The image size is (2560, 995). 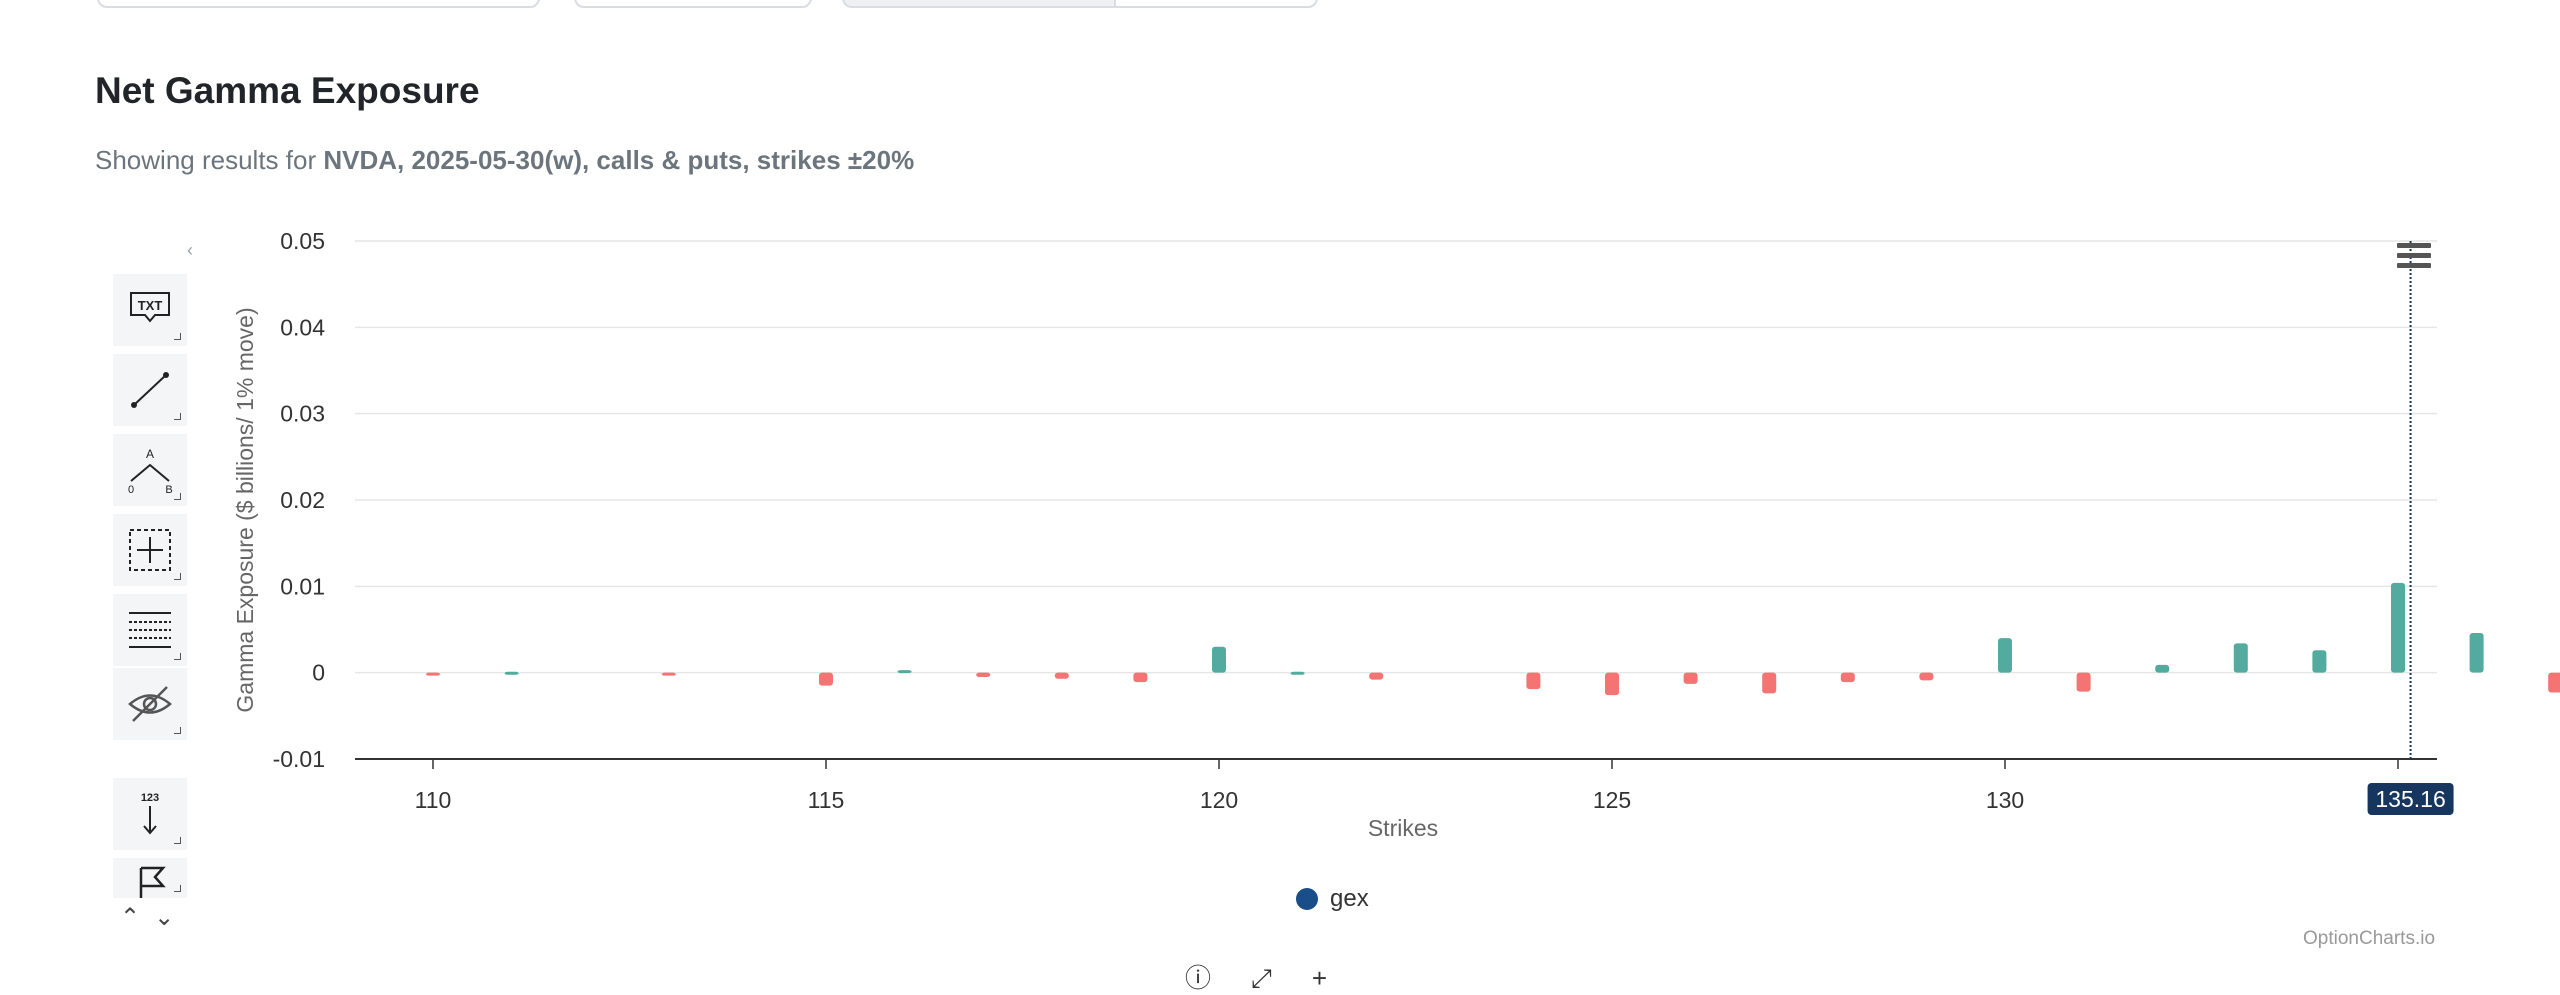 I want to click on legend-item-gex: gex, so click(x=1332, y=899).